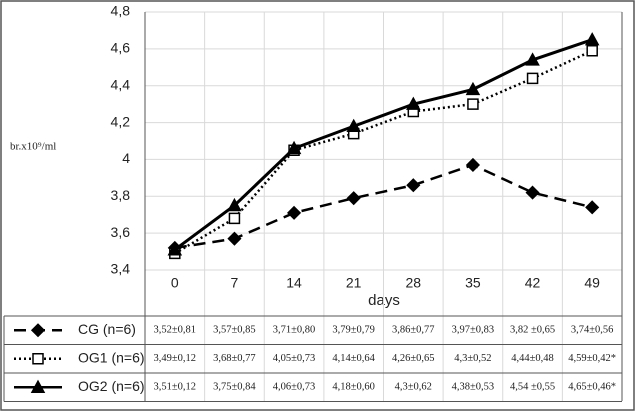 The image size is (635, 411). What do you see at coordinates (121, 121) in the screenshot?
I see `y-tick-label: 4,2` at bounding box center [121, 121].